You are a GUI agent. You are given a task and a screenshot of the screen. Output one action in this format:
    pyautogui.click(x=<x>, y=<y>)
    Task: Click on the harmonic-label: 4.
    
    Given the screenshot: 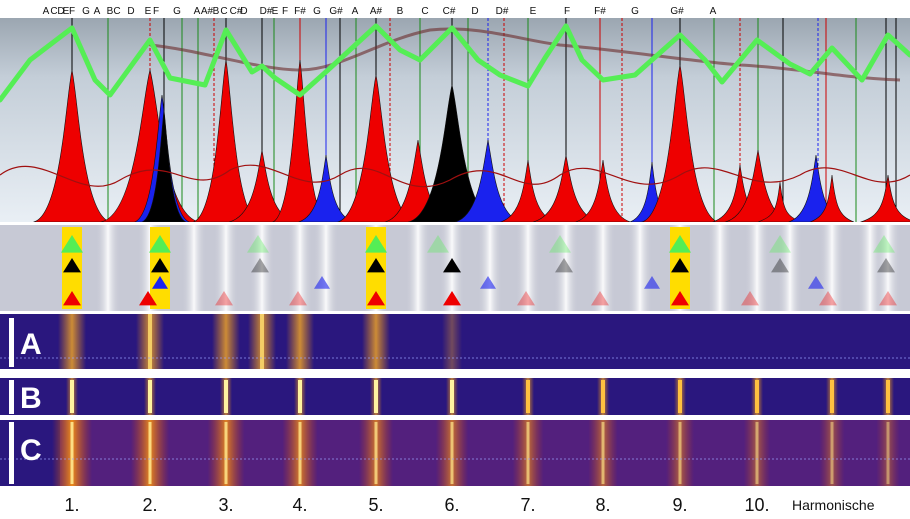 What is the action you would take?
    pyautogui.click(x=299, y=505)
    